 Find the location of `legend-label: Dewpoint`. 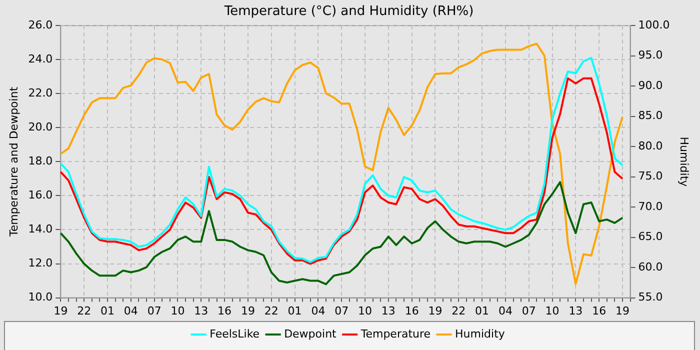

legend-label: Dewpoint is located at coordinates (311, 333).